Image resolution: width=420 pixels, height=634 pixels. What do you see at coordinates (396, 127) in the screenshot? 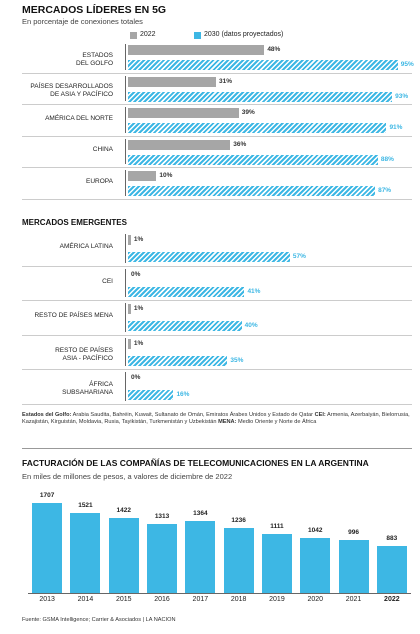
I see `value-label: 91%` at bounding box center [396, 127].